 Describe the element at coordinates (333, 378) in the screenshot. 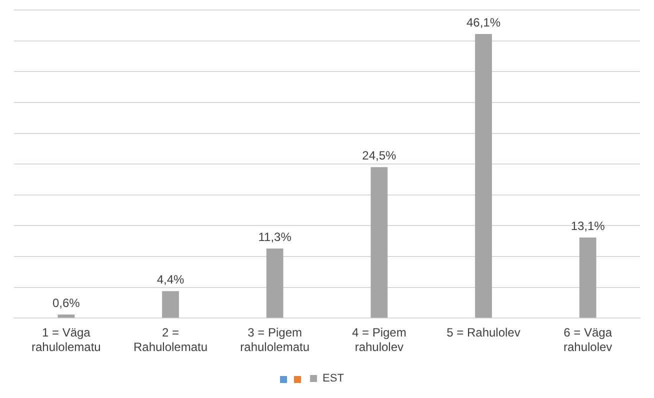

I see `legend-label: EST` at that location.